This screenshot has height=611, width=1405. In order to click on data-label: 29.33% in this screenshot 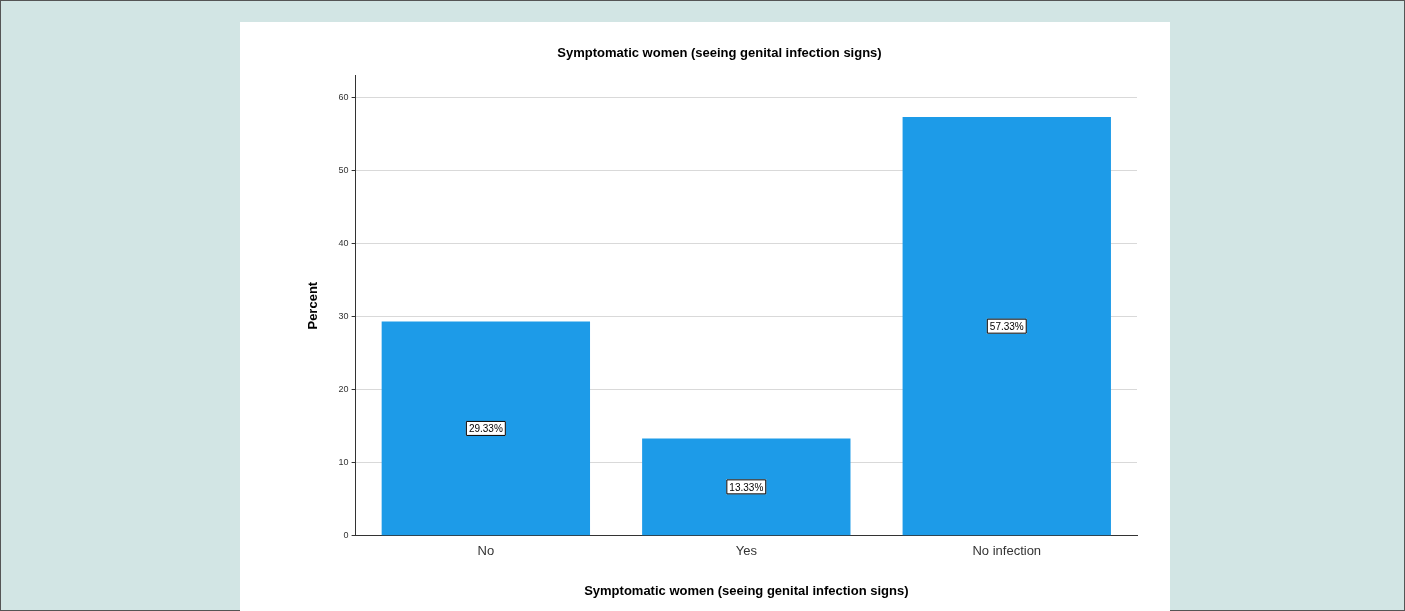, I will do `click(485, 429)`.